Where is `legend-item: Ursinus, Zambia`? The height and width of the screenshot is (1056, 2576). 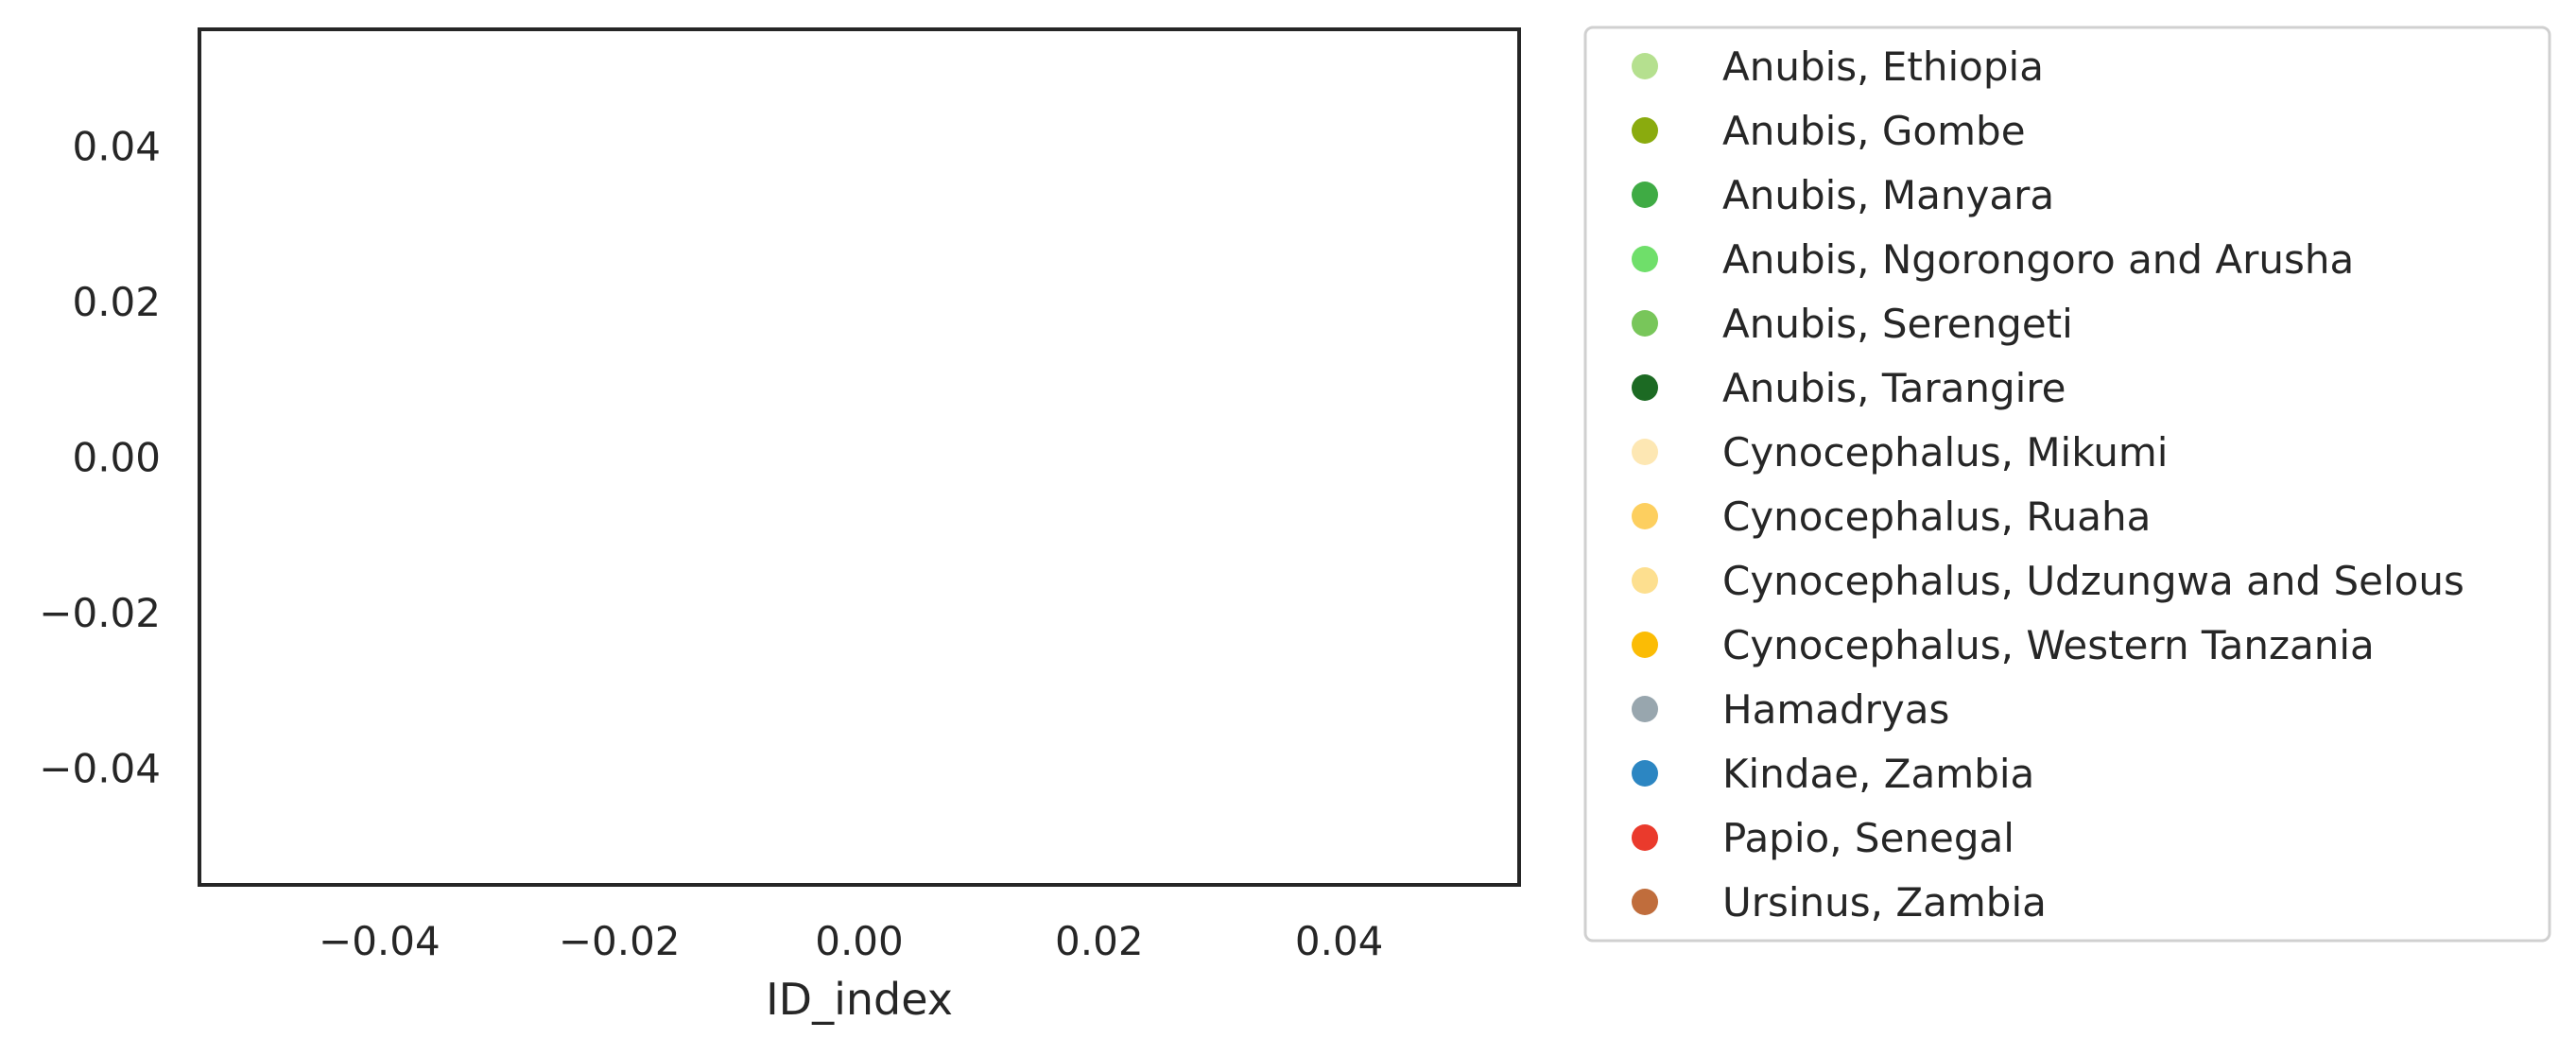
legend-item: Ursinus, Zambia is located at coordinates (1839, 903).